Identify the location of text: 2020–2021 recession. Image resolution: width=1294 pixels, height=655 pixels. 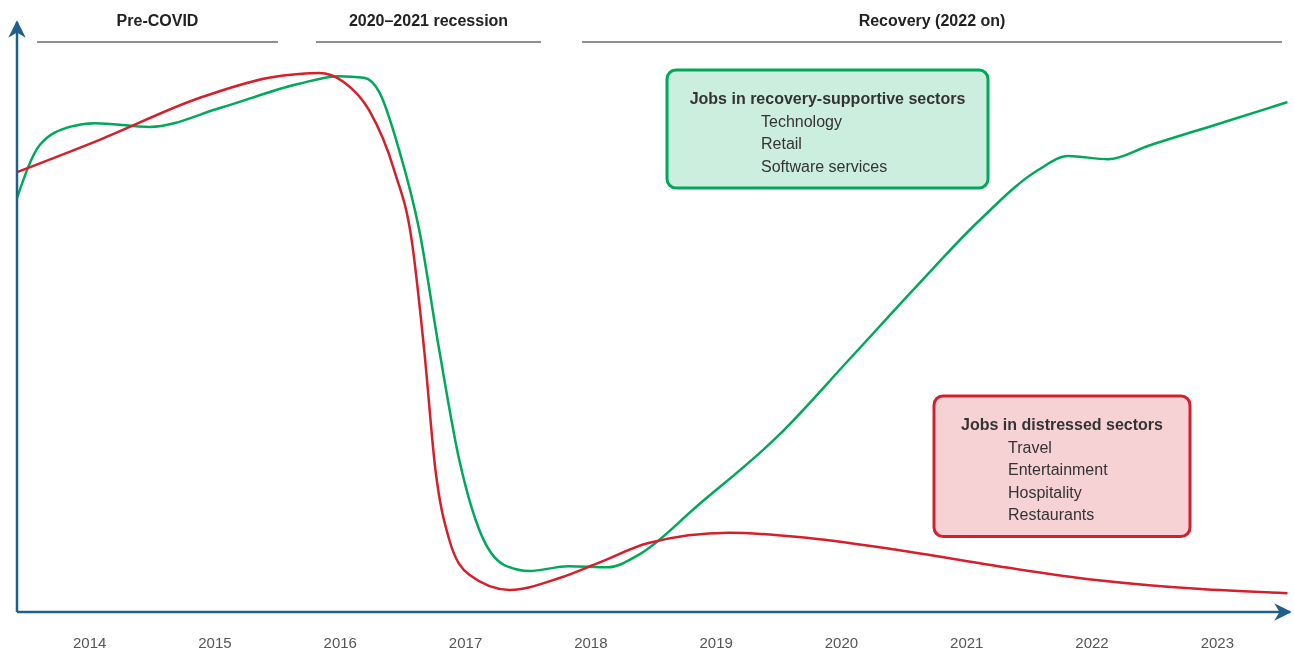
(428, 20).